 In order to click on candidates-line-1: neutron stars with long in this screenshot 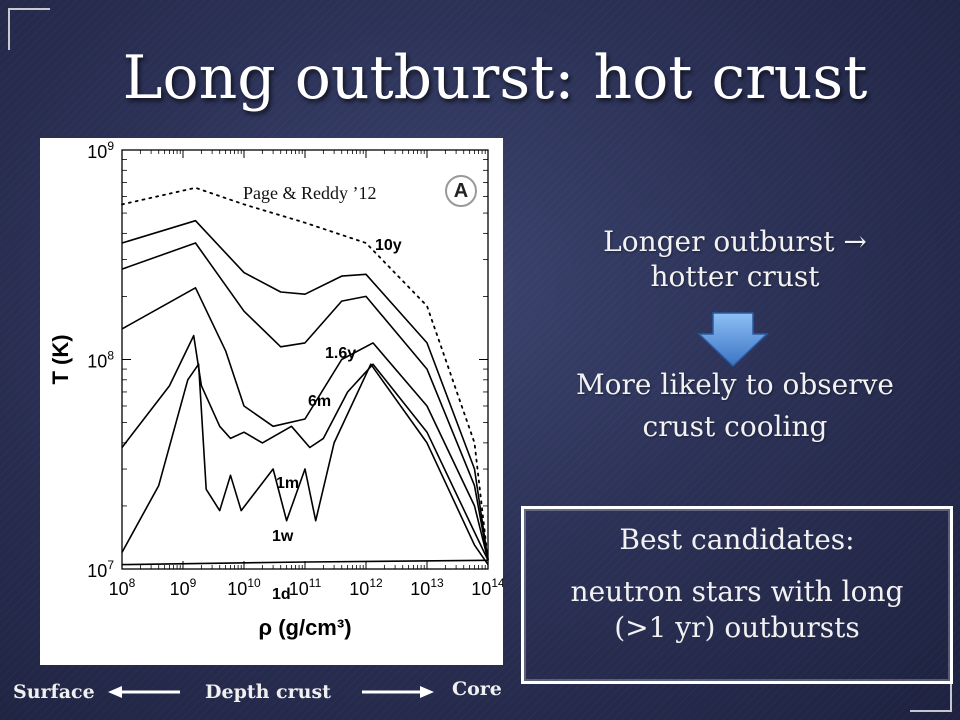, I will do `click(737, 591)`.